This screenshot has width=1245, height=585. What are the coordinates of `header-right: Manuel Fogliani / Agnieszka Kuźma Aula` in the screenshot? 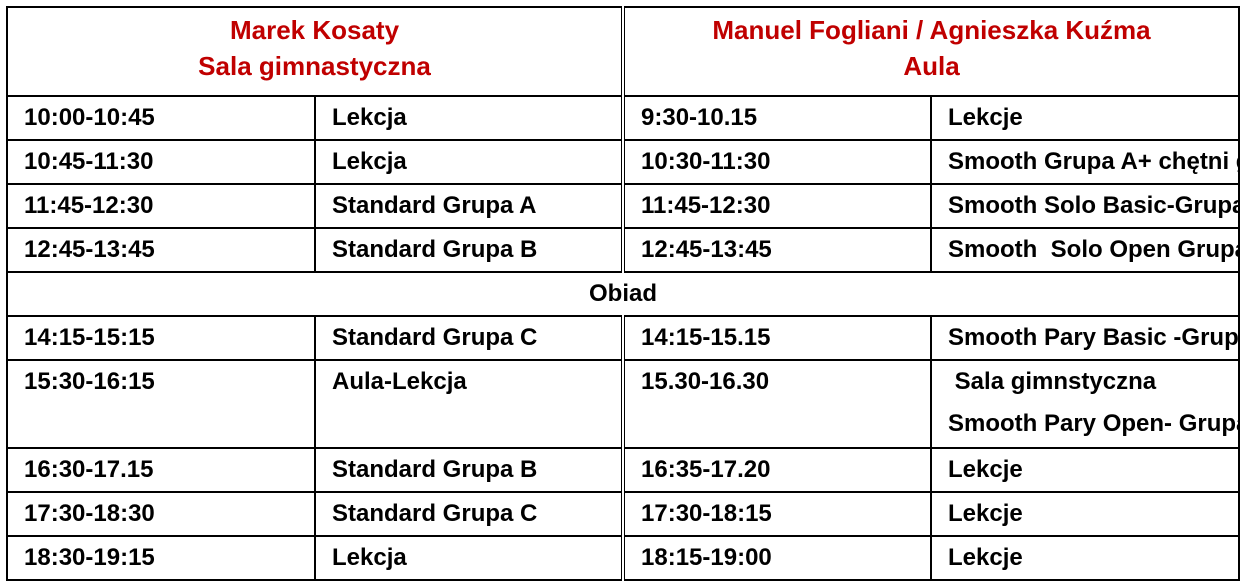 It's located at (930, 51).